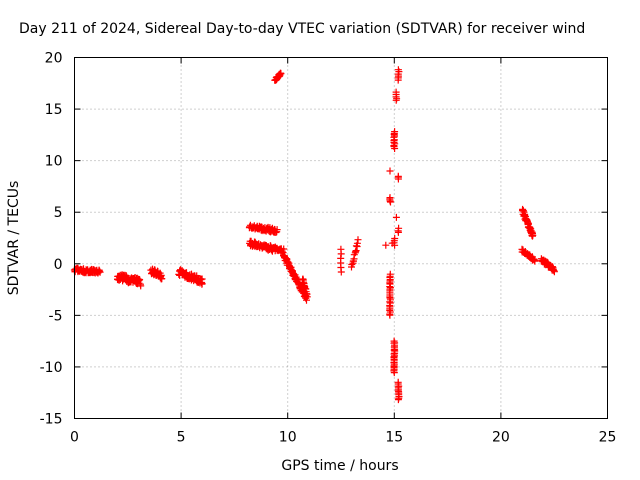 Image resolution: width=640 pixels, height=480 pixels. What do you see at coordinates (58, 265) in the screenshot?
I see `y-tick-label: 0` at bounding box center [58, 265].